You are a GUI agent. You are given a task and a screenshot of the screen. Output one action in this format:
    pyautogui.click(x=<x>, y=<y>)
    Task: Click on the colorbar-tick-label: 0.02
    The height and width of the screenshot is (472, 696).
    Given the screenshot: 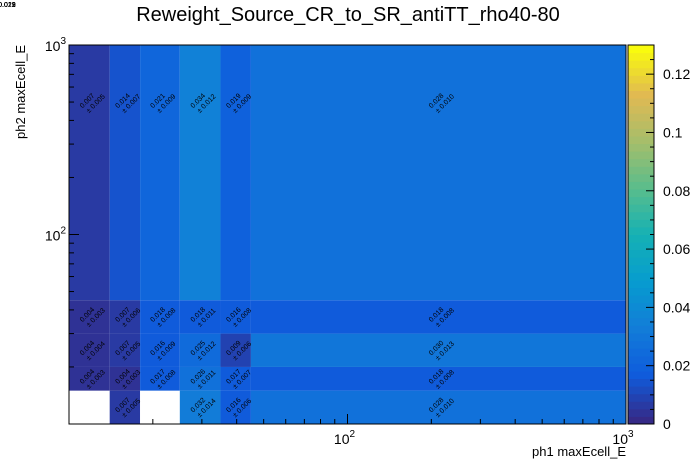 What is the action you would take?
    pyautogui.click(x=676, y=366)
    